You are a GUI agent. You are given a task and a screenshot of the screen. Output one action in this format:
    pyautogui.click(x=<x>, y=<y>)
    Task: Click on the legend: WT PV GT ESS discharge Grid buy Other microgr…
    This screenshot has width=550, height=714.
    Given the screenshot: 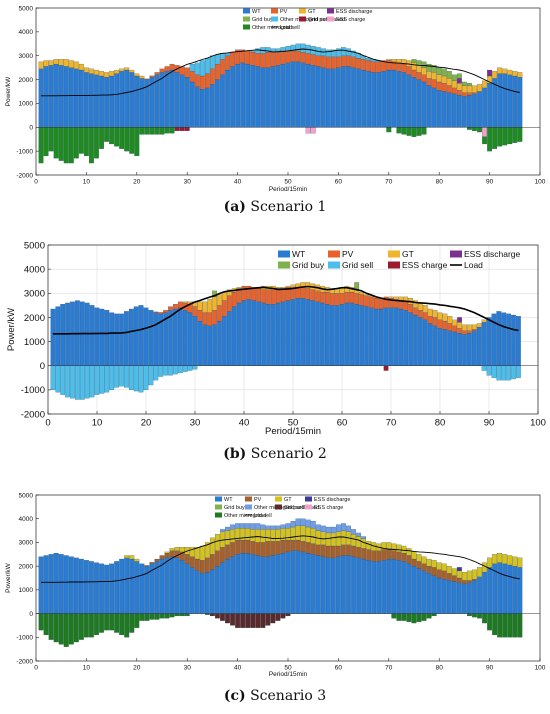 What is the action you would take?
    pyautogui.click(x=307, y=19)
    